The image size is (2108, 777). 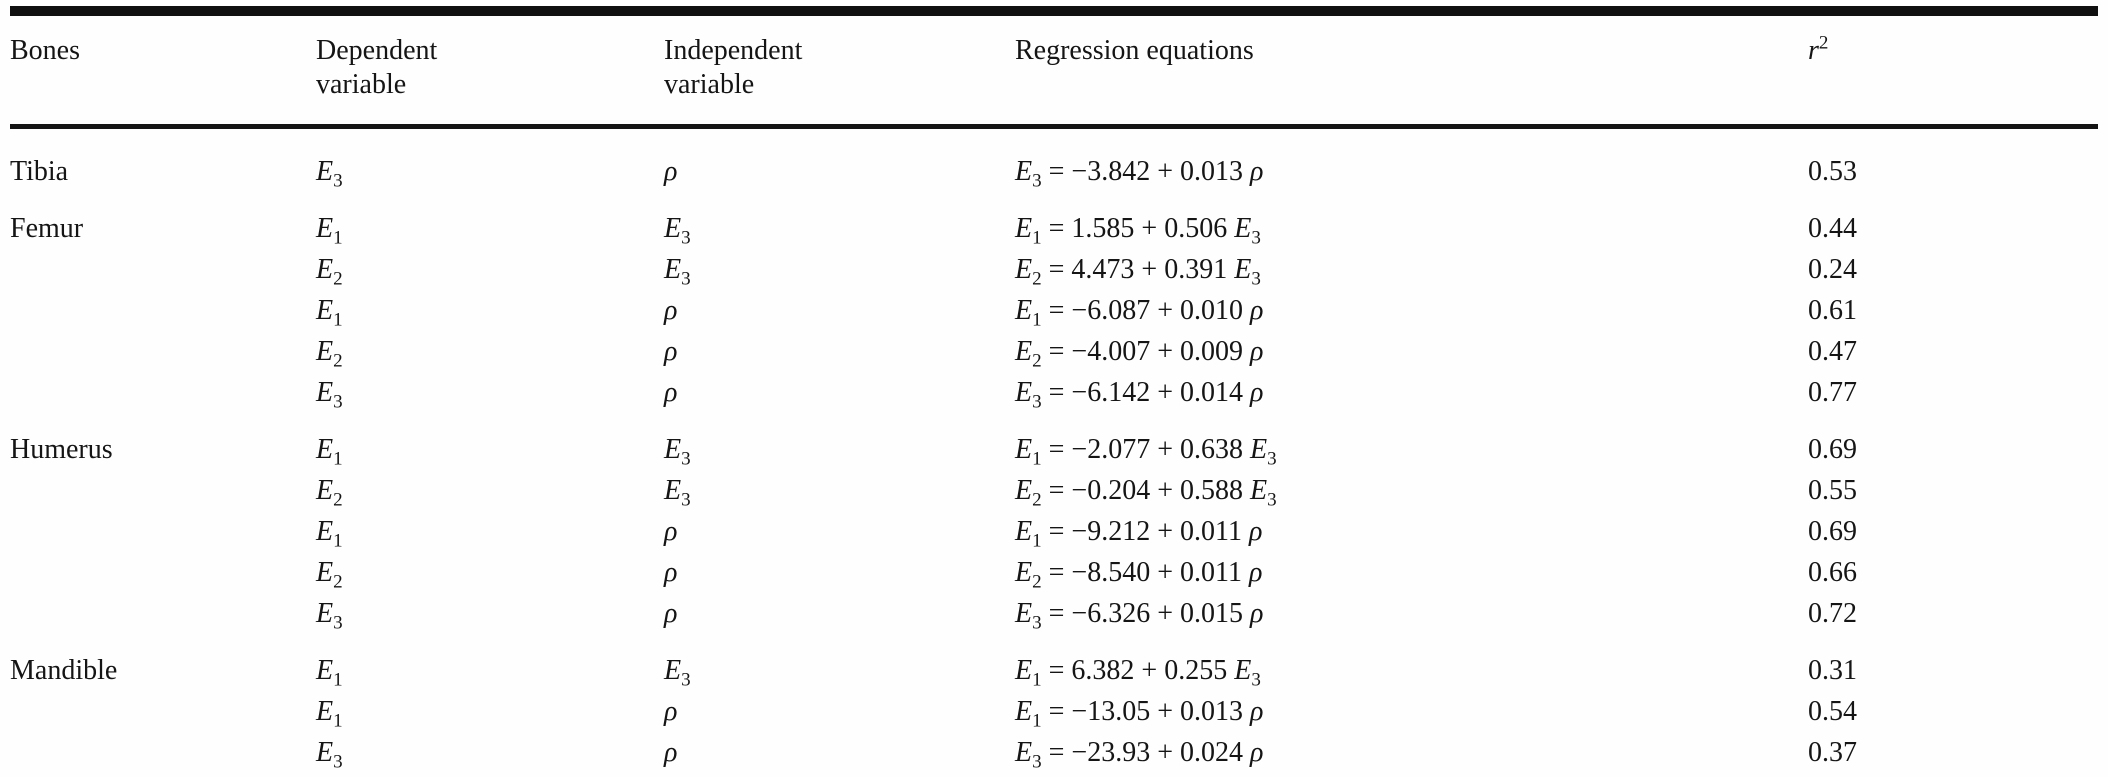 I want to click on equation-body: = −6.142 + 0.014, so click(x=1145, y=392).